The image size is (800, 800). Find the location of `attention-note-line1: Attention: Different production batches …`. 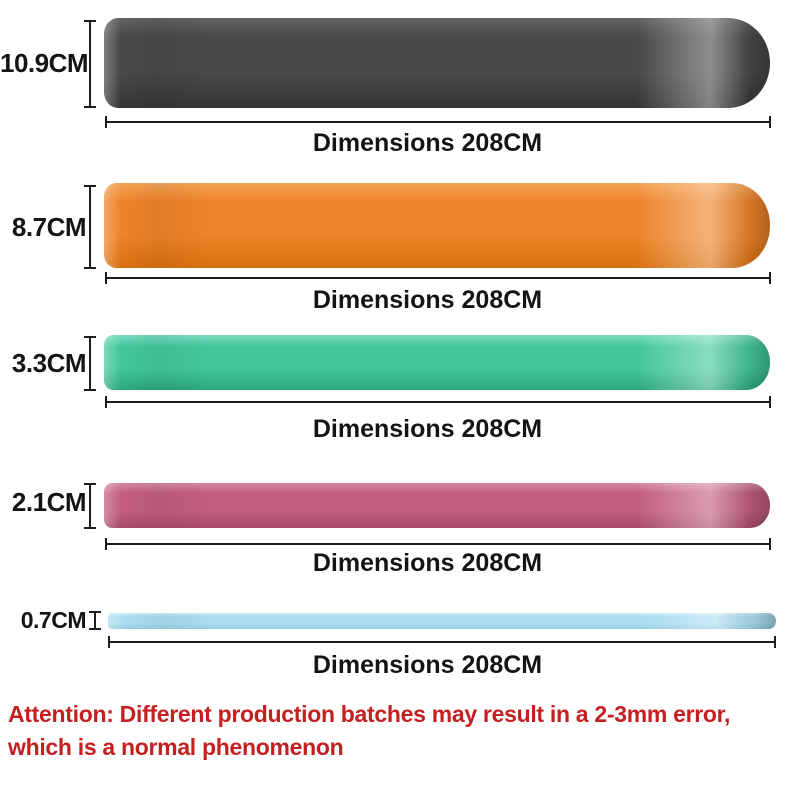

attention-note-line1: Attention: Different production batches … is located at coordinates (369, 714).